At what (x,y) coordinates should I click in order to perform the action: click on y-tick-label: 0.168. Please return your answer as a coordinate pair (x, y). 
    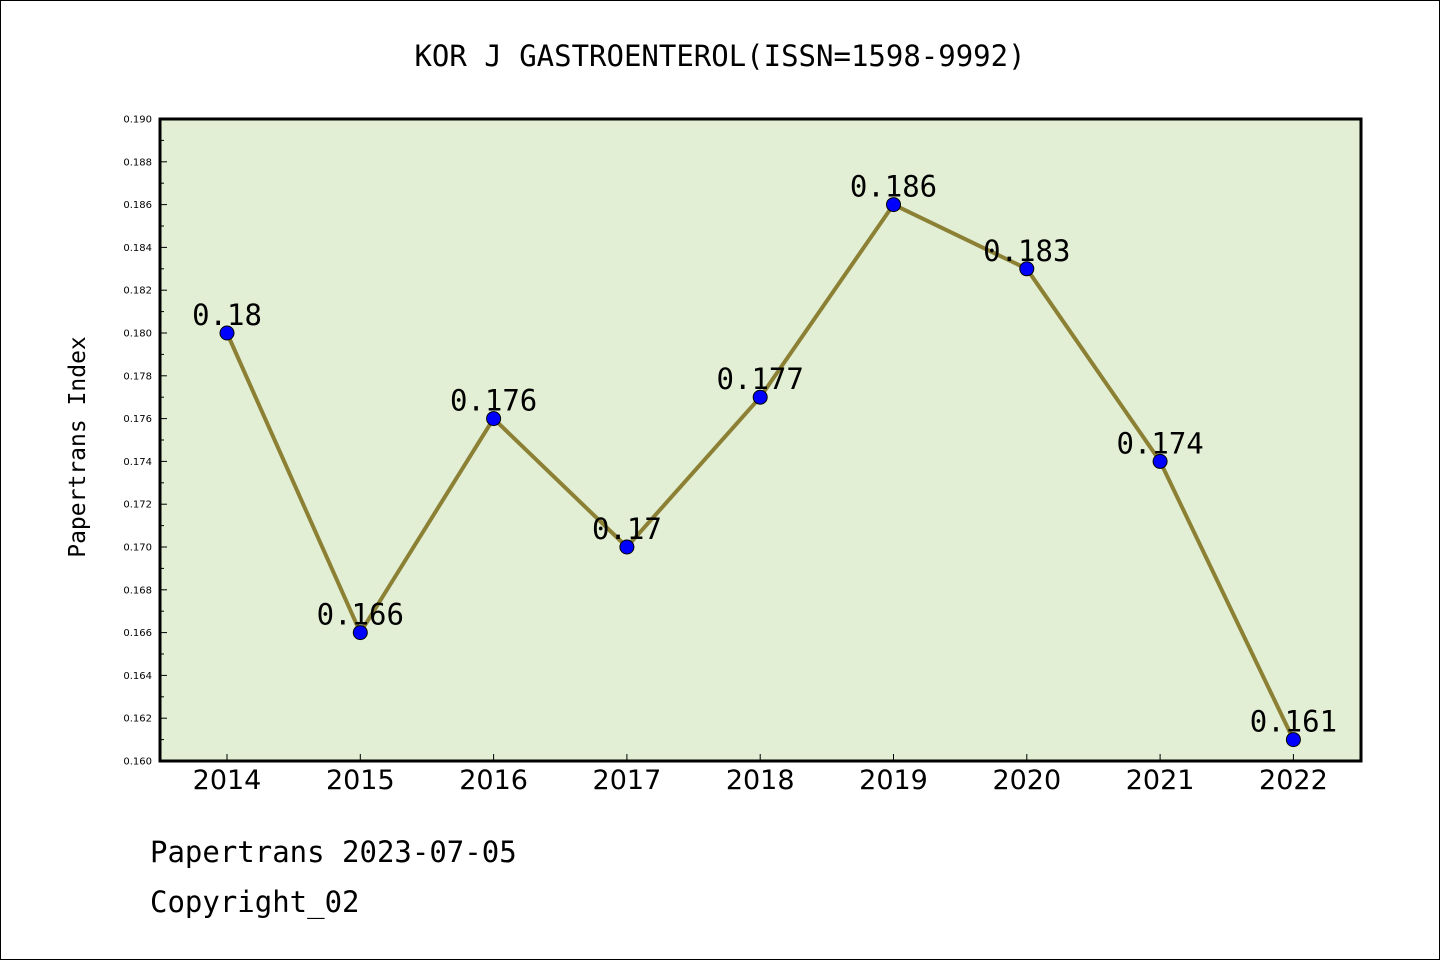
    Looking at the image, I should click on (137, 590).